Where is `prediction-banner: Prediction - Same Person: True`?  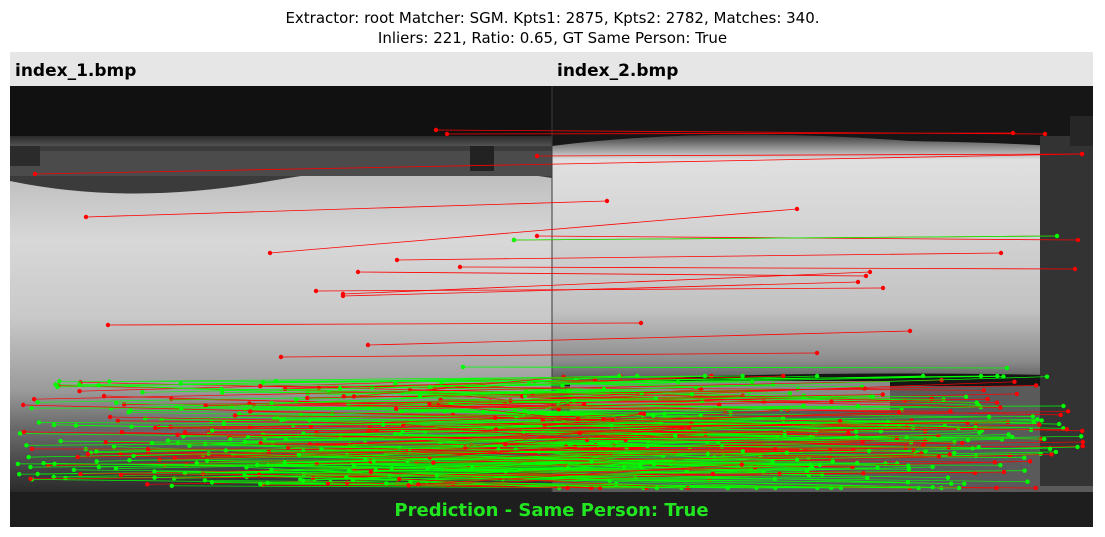
prediction-banner: Prediction - Same Person: True is located at coordinates (551, 509).